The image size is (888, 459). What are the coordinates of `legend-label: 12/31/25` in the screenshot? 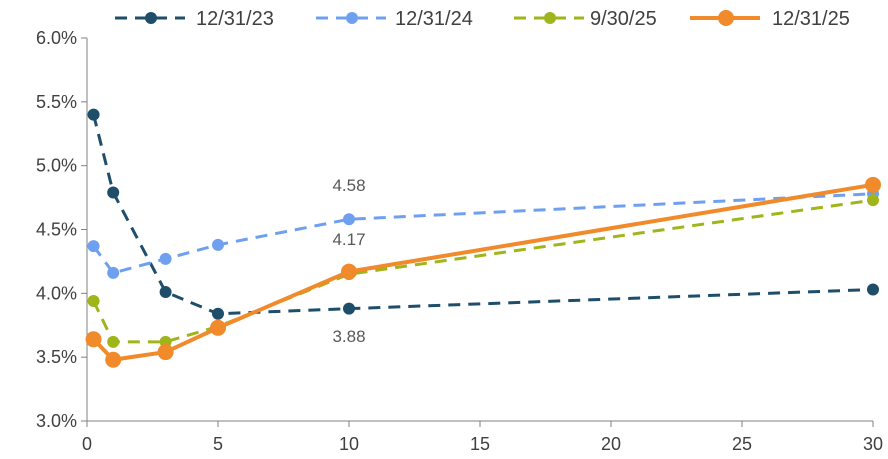 It's located at (811, 19).